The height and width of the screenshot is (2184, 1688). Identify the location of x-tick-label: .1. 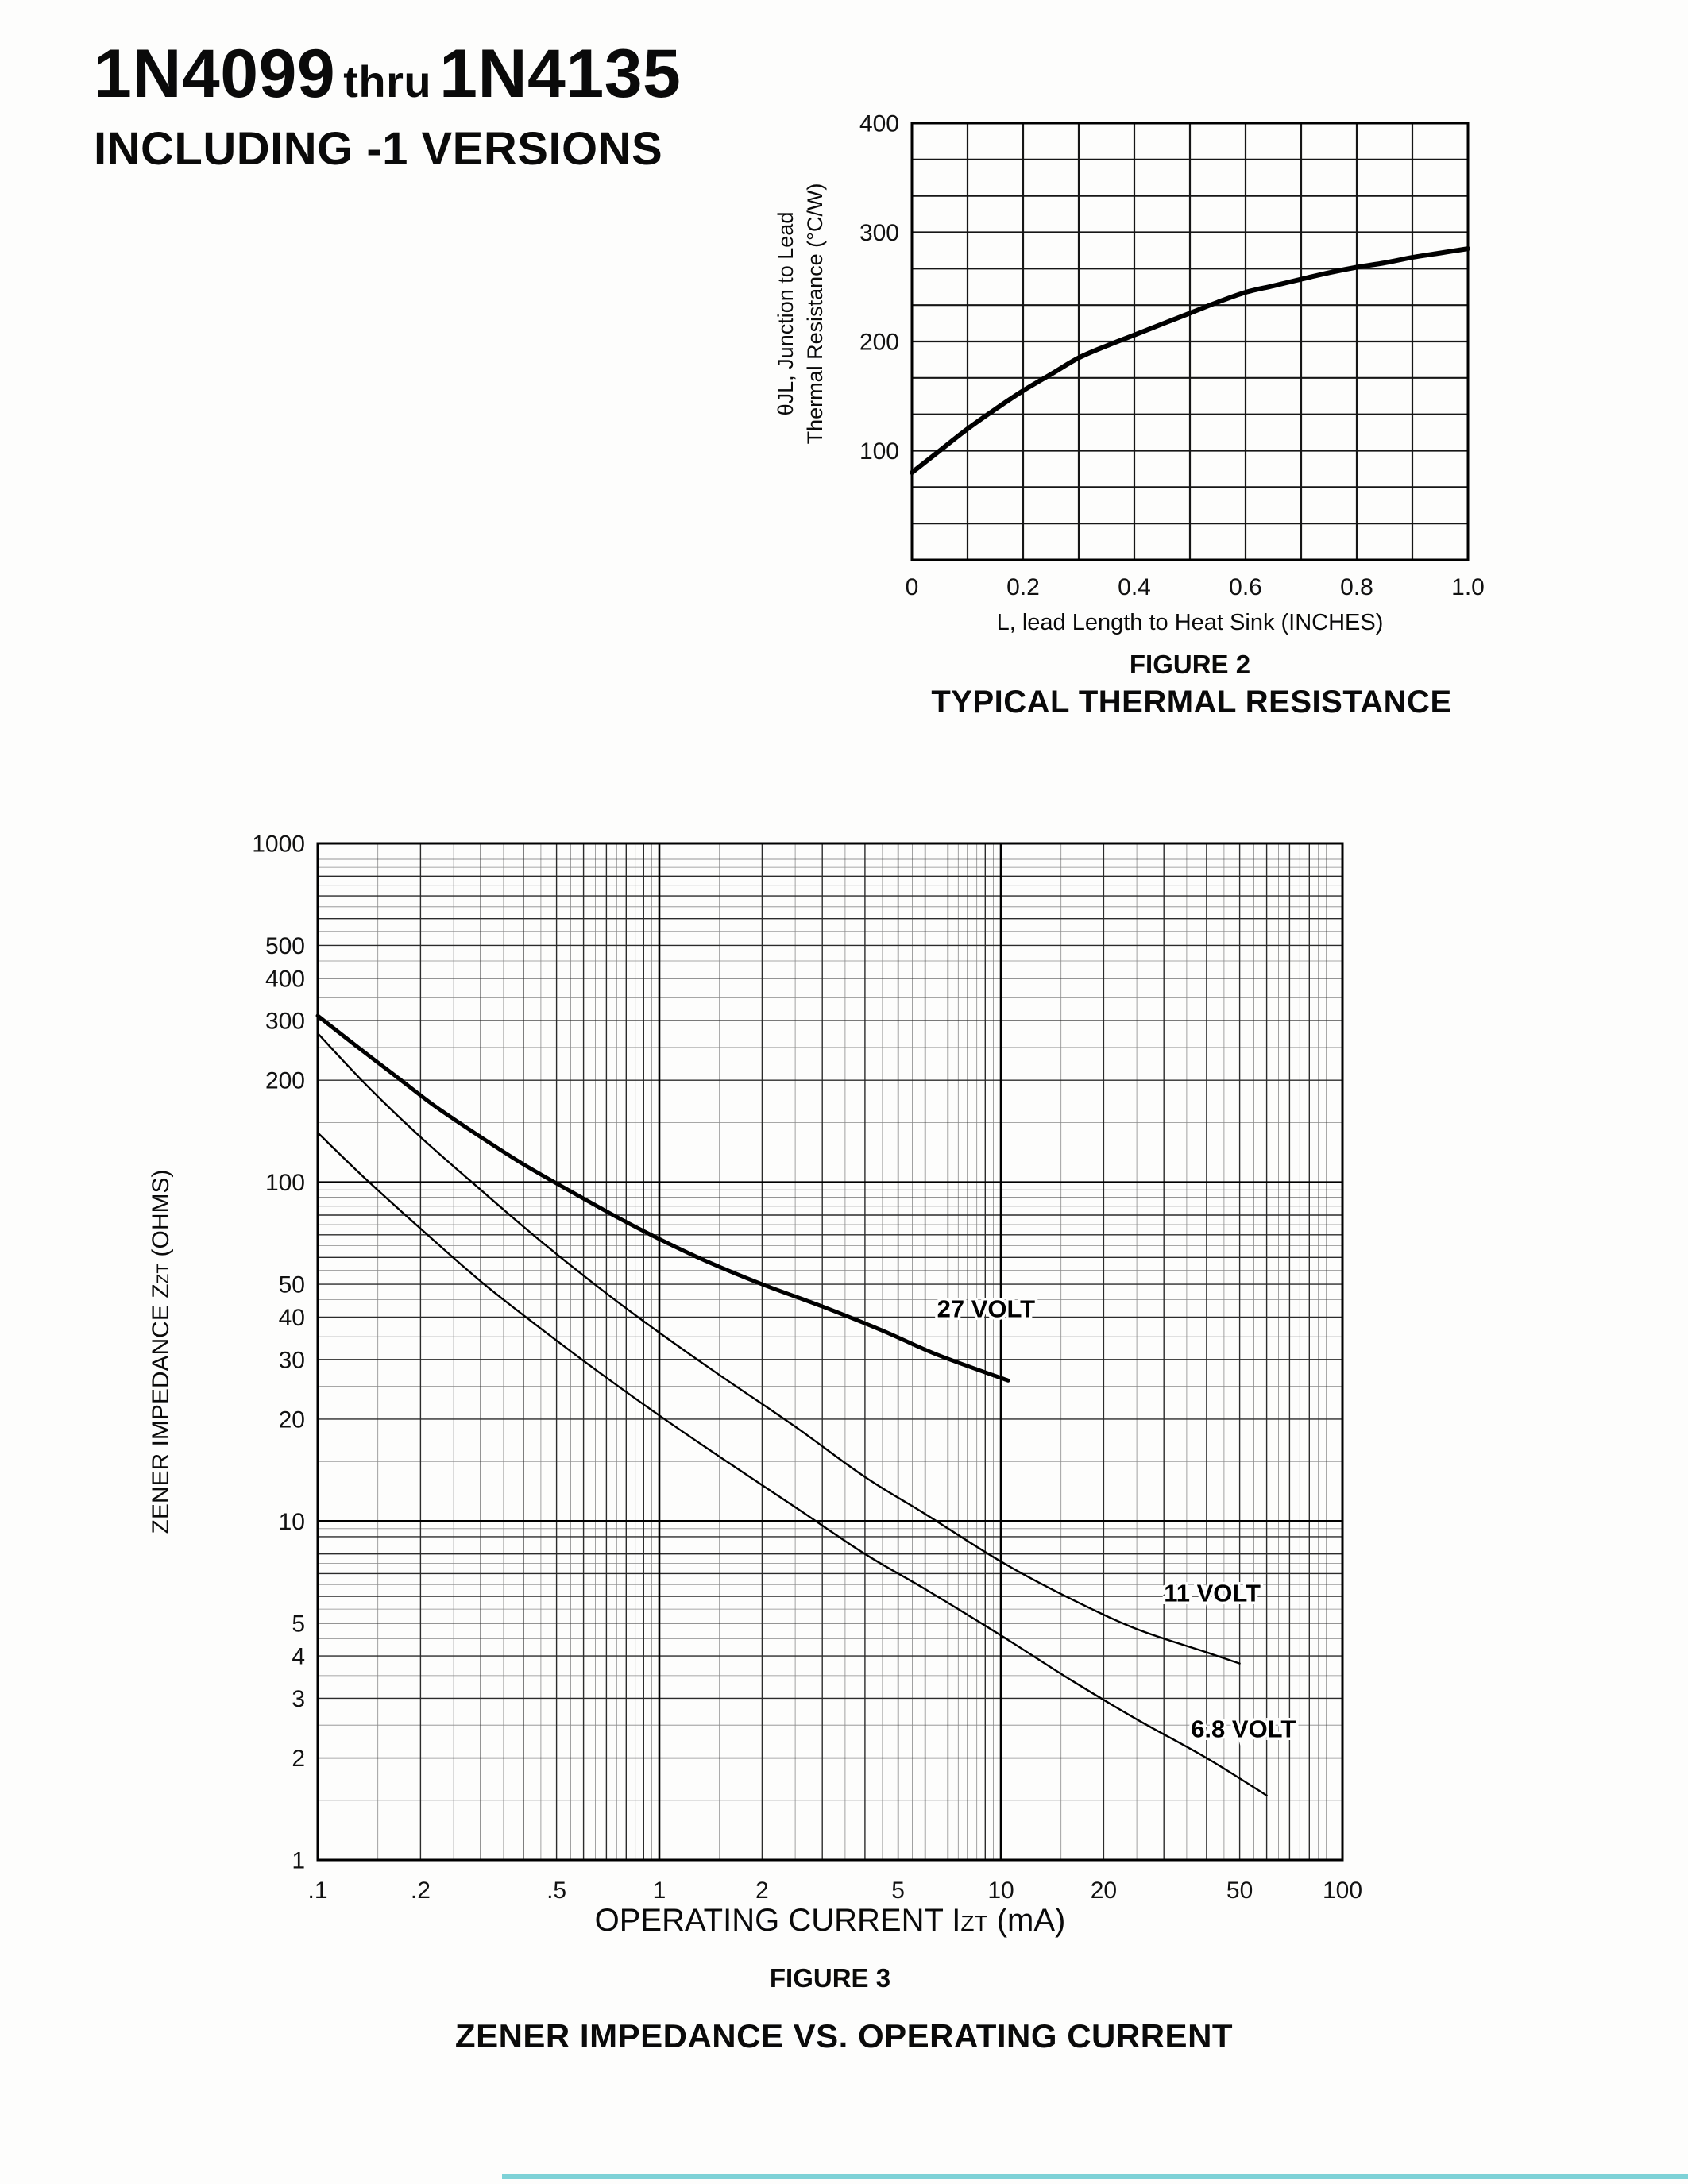
(317, 1890).